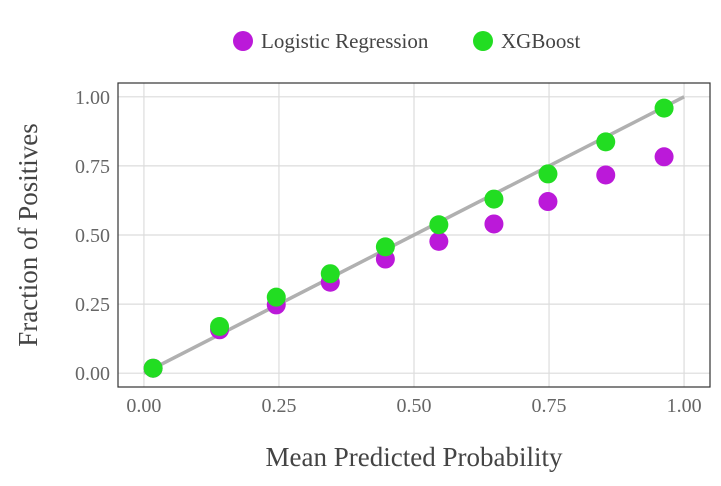 This screenshot has width=721, height=486. I want to click on x-tick-label: 1.00, so click(684, 406).